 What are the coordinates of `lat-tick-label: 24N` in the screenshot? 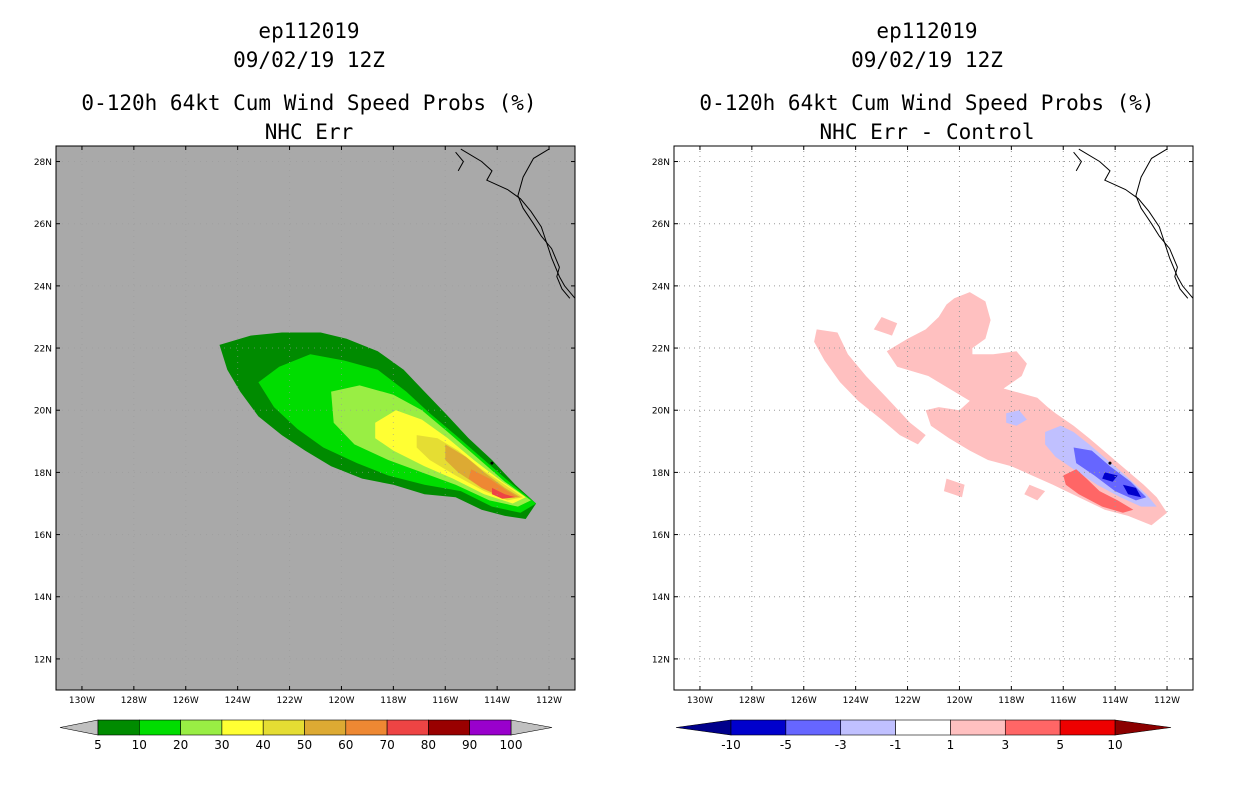 It's located at (43, 287).